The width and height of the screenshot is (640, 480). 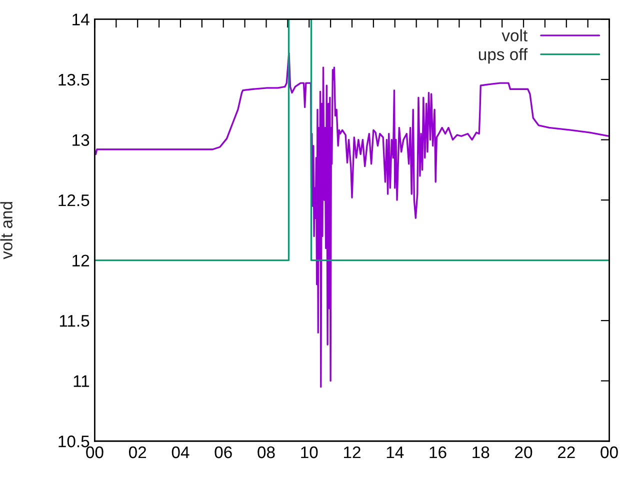 I want to click on y-tick-label: 13, so click(x=81, y=140).